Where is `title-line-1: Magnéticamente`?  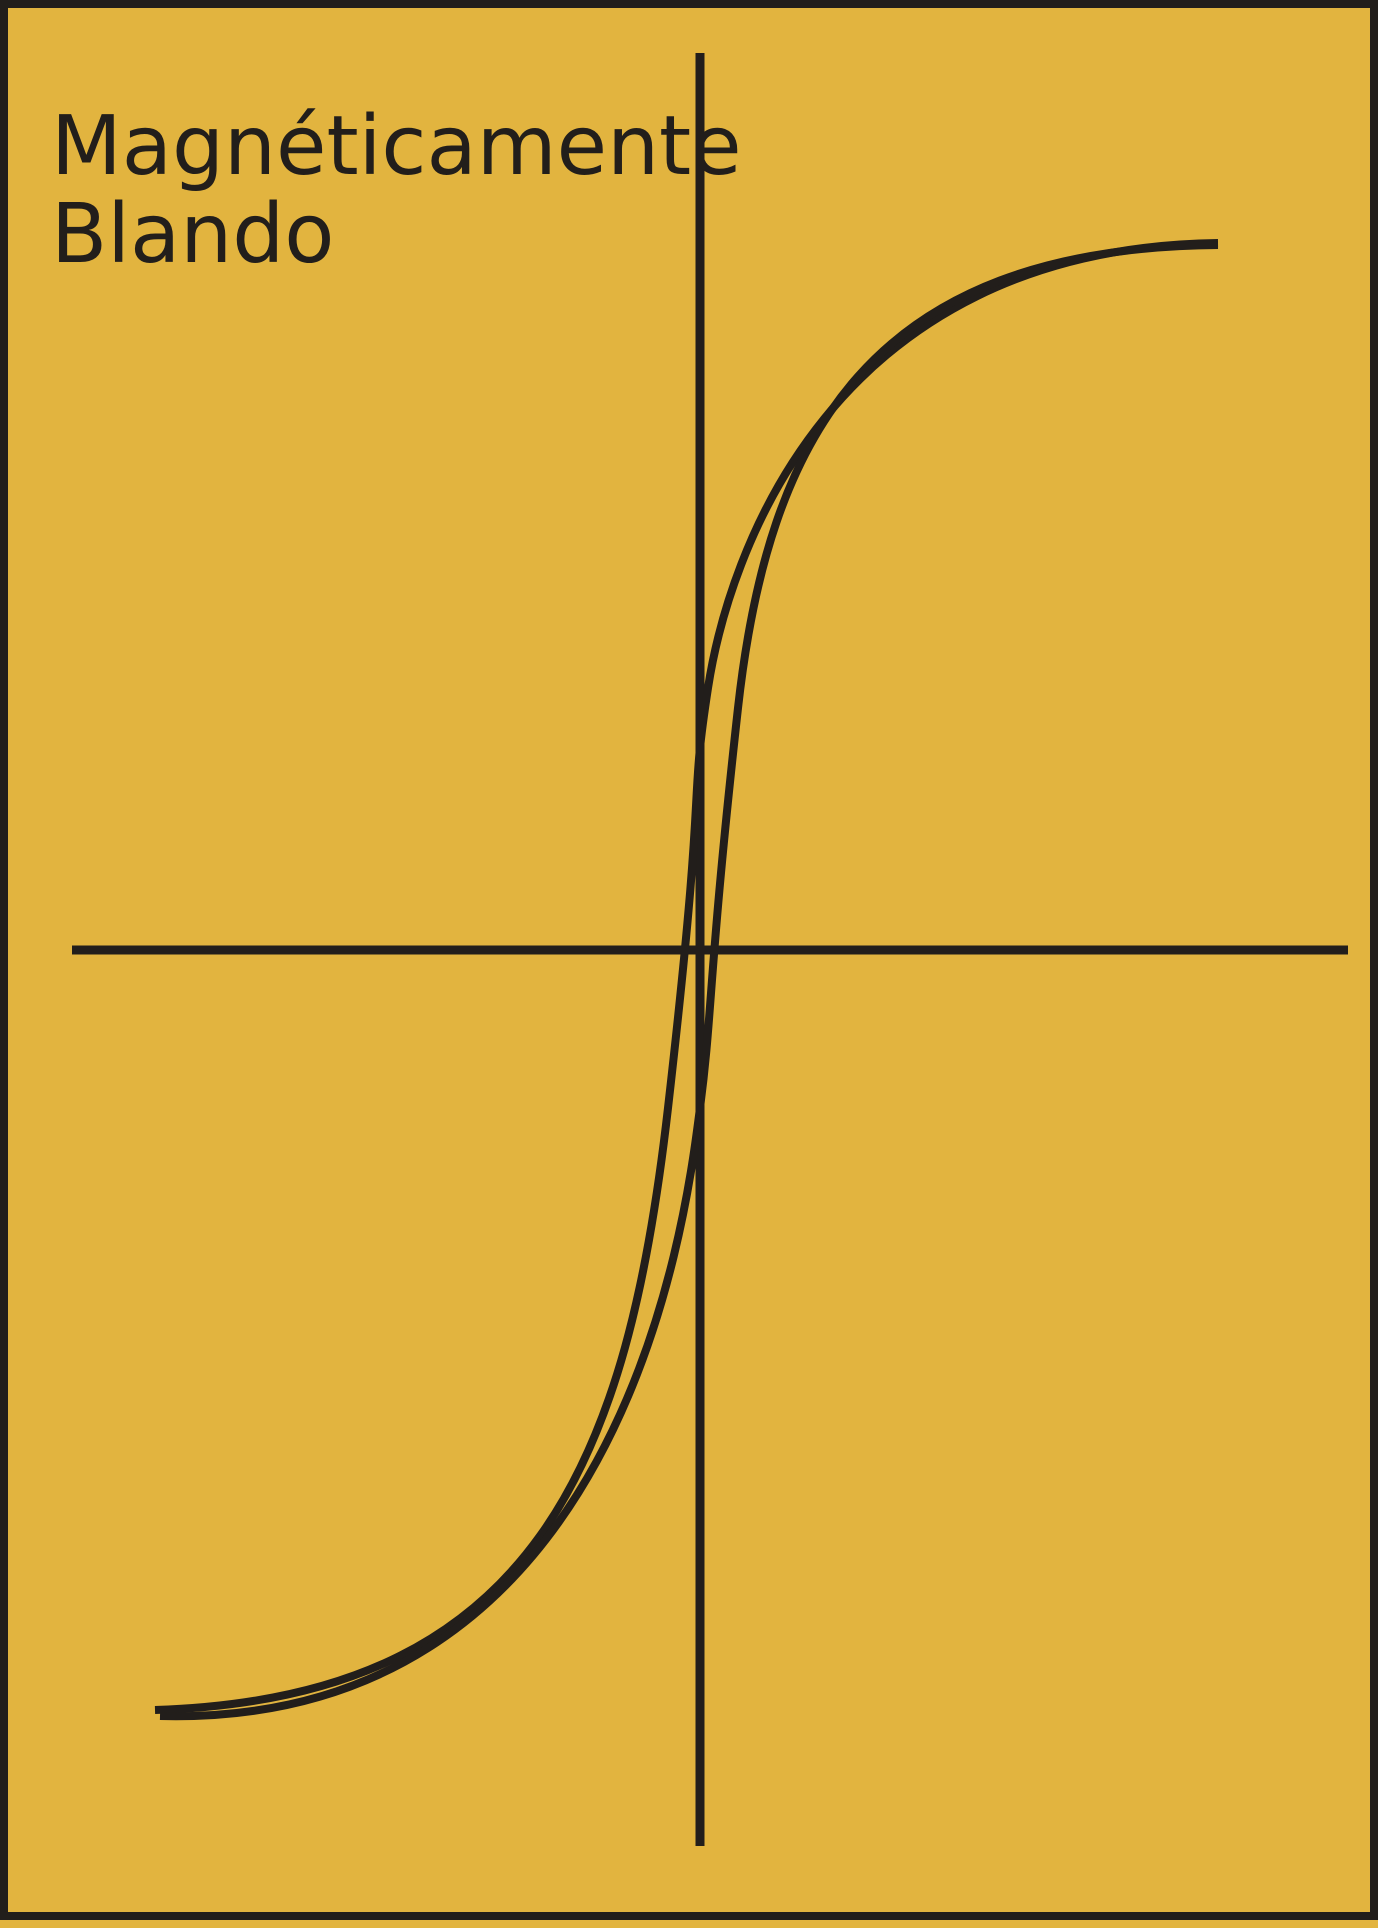
title-line-1: Magnéticamente is located at coordinates (396, 146).